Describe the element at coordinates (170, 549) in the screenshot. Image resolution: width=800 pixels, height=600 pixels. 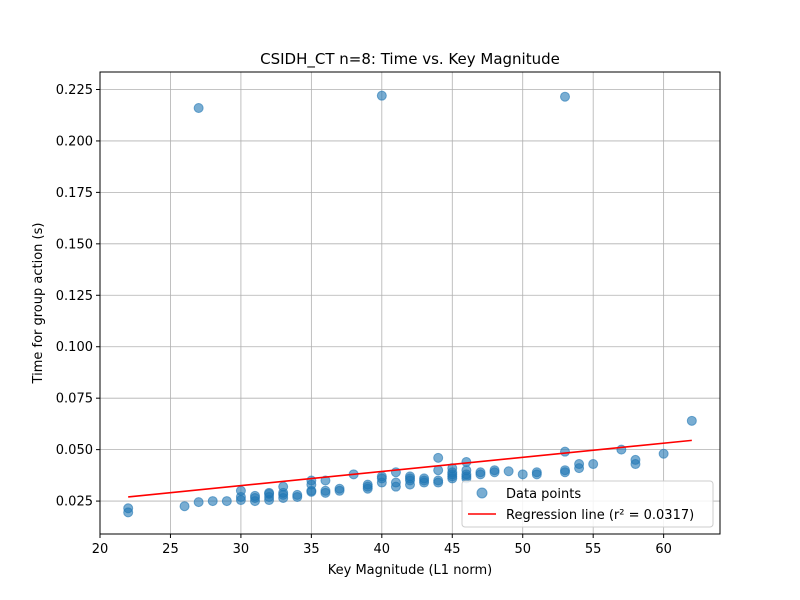
I see `x-tick-label: 25` at that location.